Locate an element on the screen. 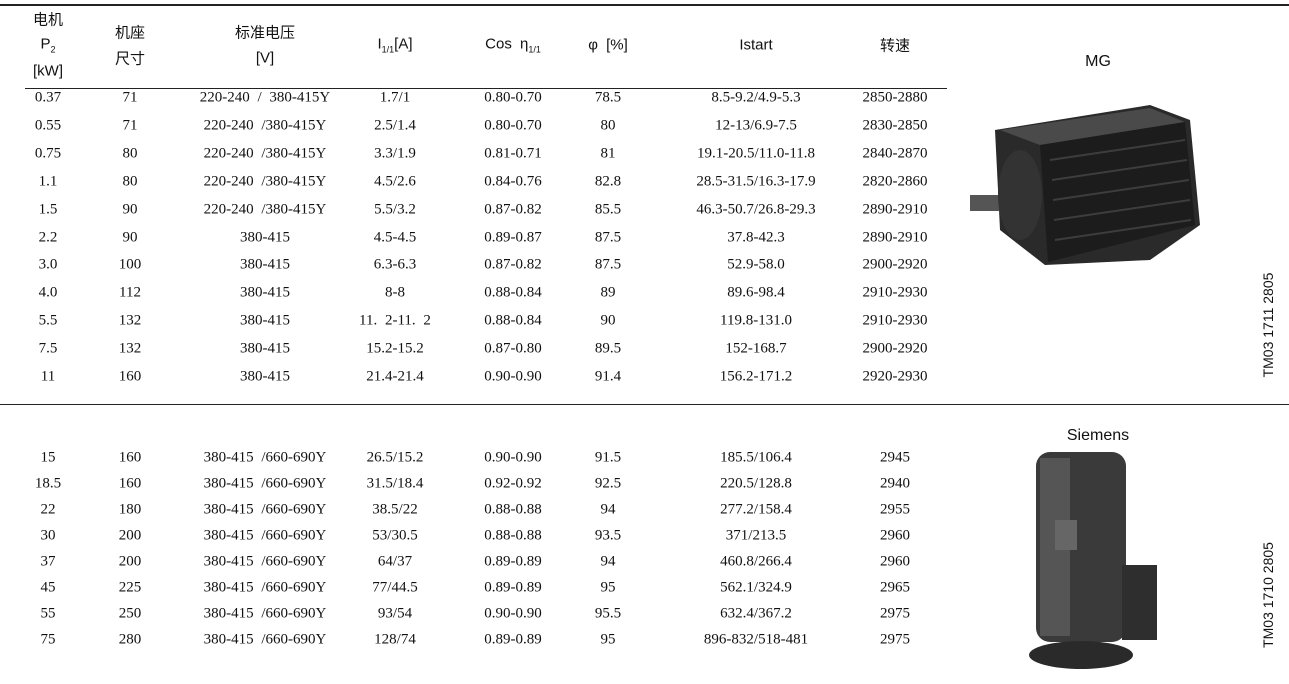  table-cell: 2.5/1.4 is located at coordinates (395, 125).